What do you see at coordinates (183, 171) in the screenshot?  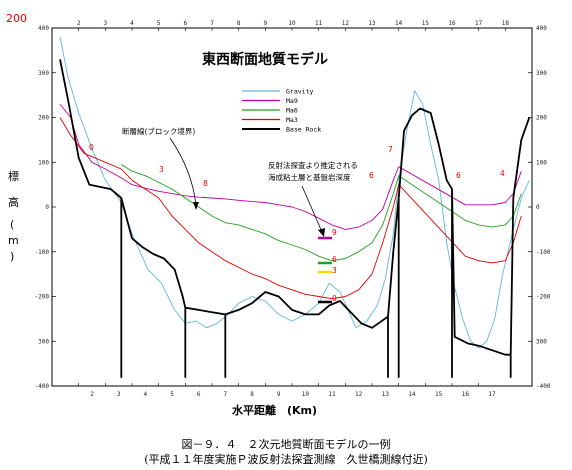 I see `fault-annotation-leader` at bounding box center [183, 171].